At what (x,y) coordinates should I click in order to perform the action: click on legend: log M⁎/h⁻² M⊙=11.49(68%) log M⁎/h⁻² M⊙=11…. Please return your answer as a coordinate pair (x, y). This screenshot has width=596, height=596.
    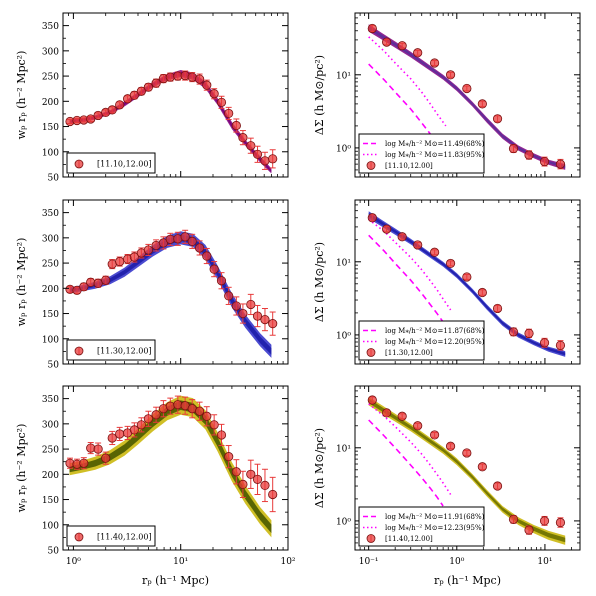
    Looking at the image, I should click on (421, 153).